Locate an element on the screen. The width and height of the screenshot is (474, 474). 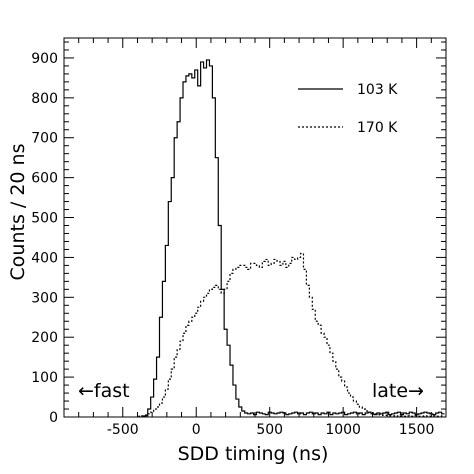
legend-label-170k: 170 K is located at coordinates (377, 128).